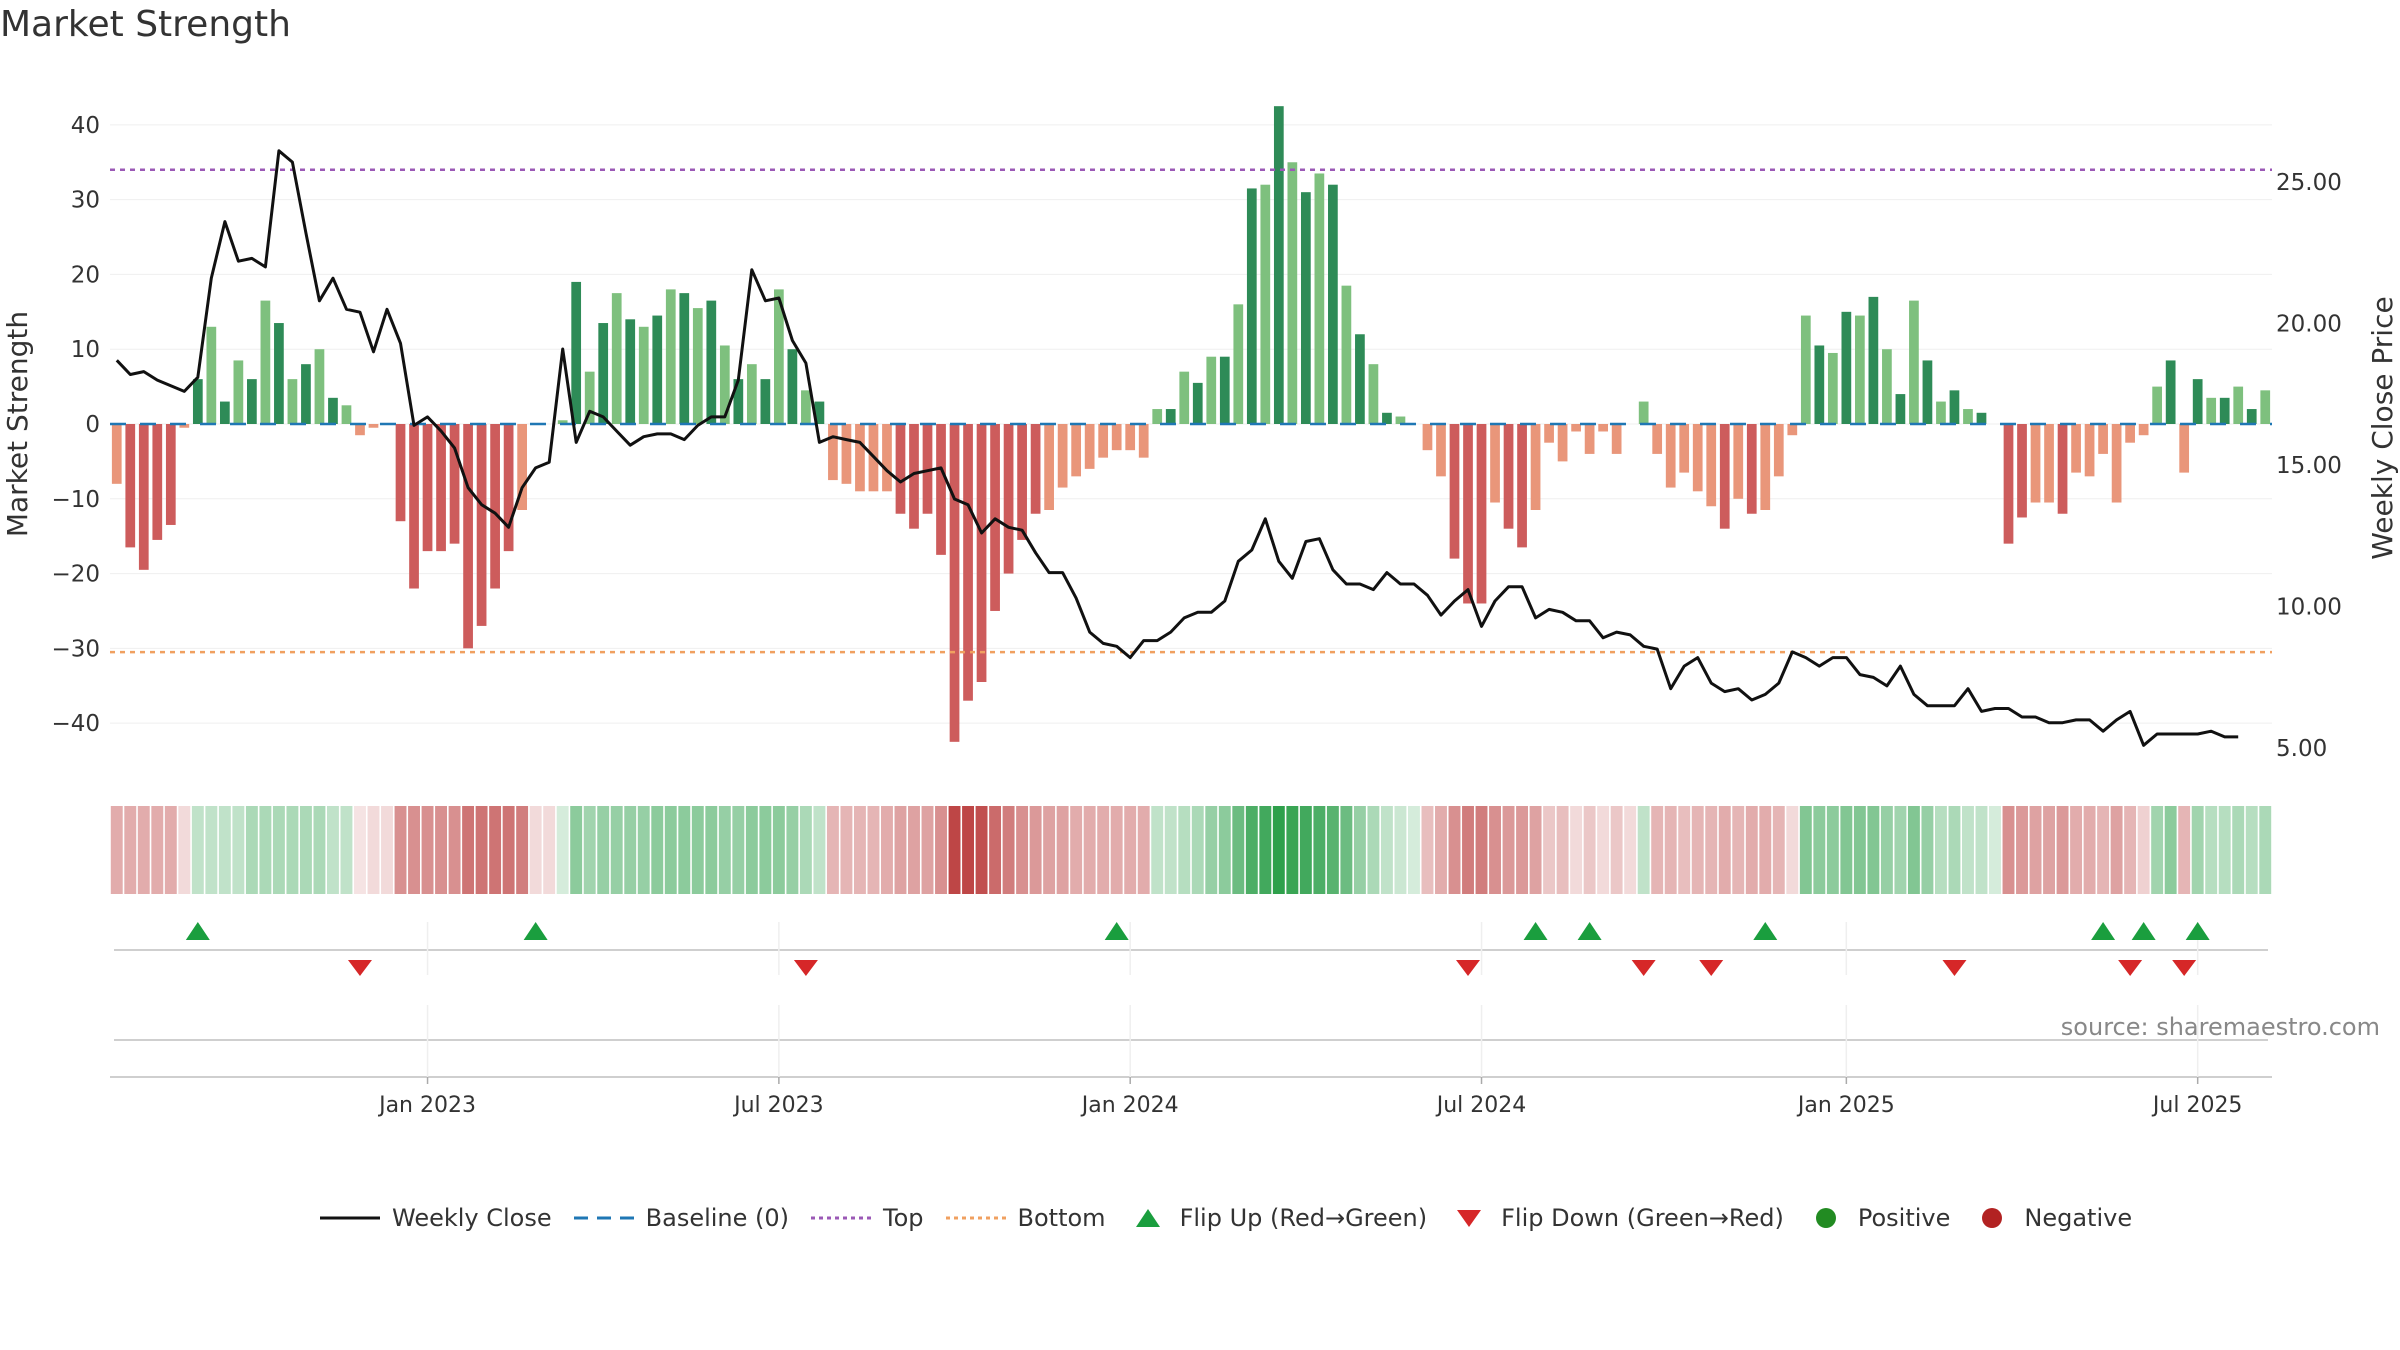 This screenshot has height=1350, width=2400. What do you see at coordinates (85, 350) in the screenshot?
I see `y-tick-label: 10` at bounding box center [85, 350].